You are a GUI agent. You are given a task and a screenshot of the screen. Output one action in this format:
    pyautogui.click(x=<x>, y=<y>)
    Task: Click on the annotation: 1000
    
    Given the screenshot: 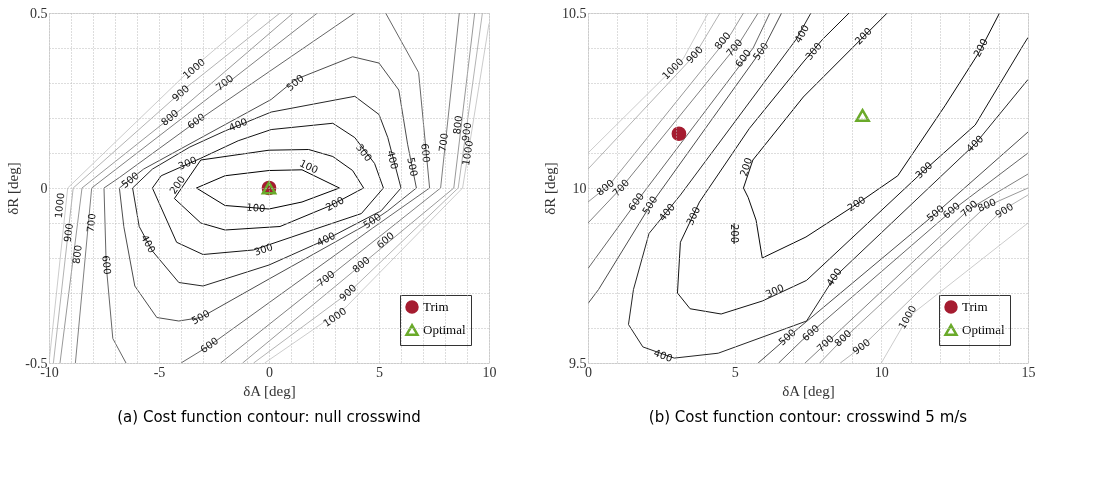 What is the action you would take?
    pyautogui.click(x=59, y=205)
    